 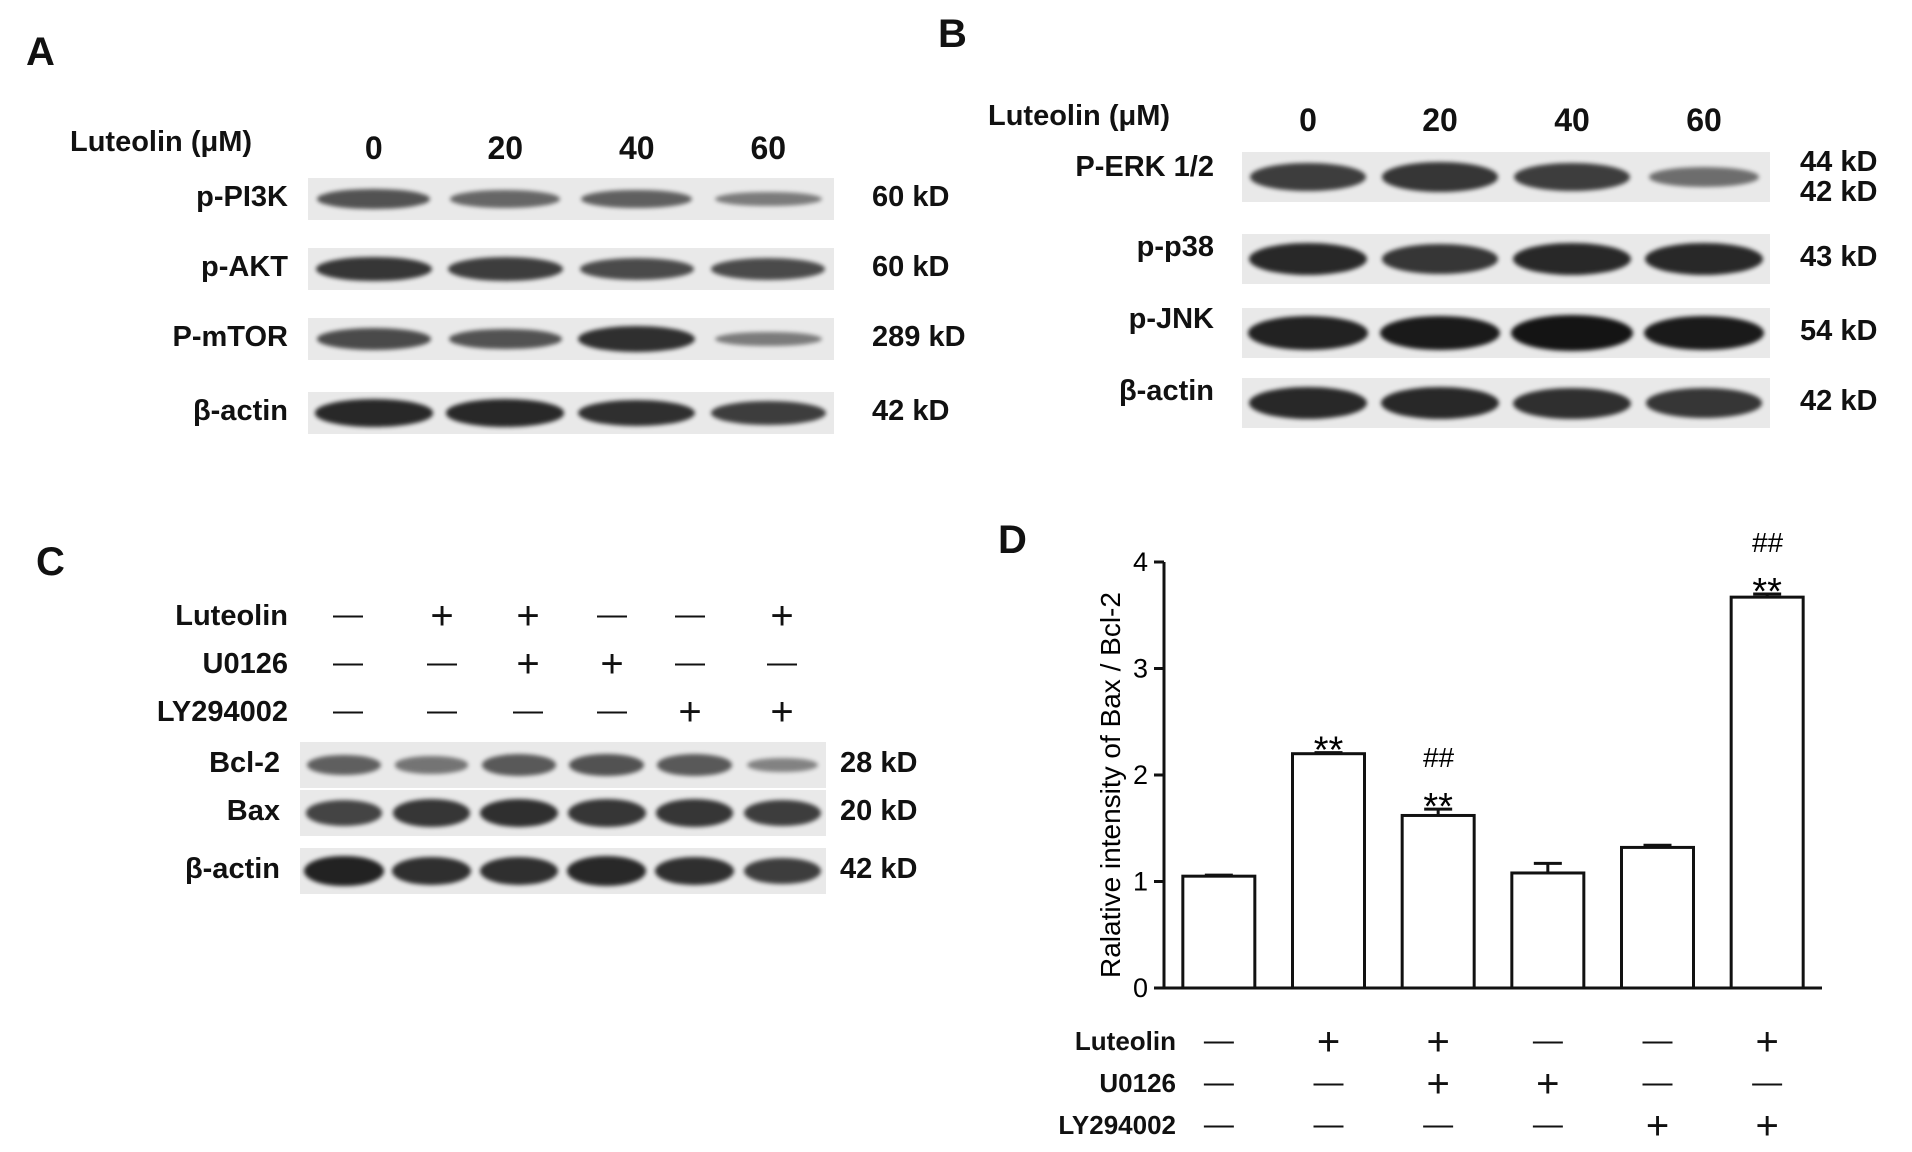 I want to click on kd-label: 43 kD, so click(x=1839, y=257).